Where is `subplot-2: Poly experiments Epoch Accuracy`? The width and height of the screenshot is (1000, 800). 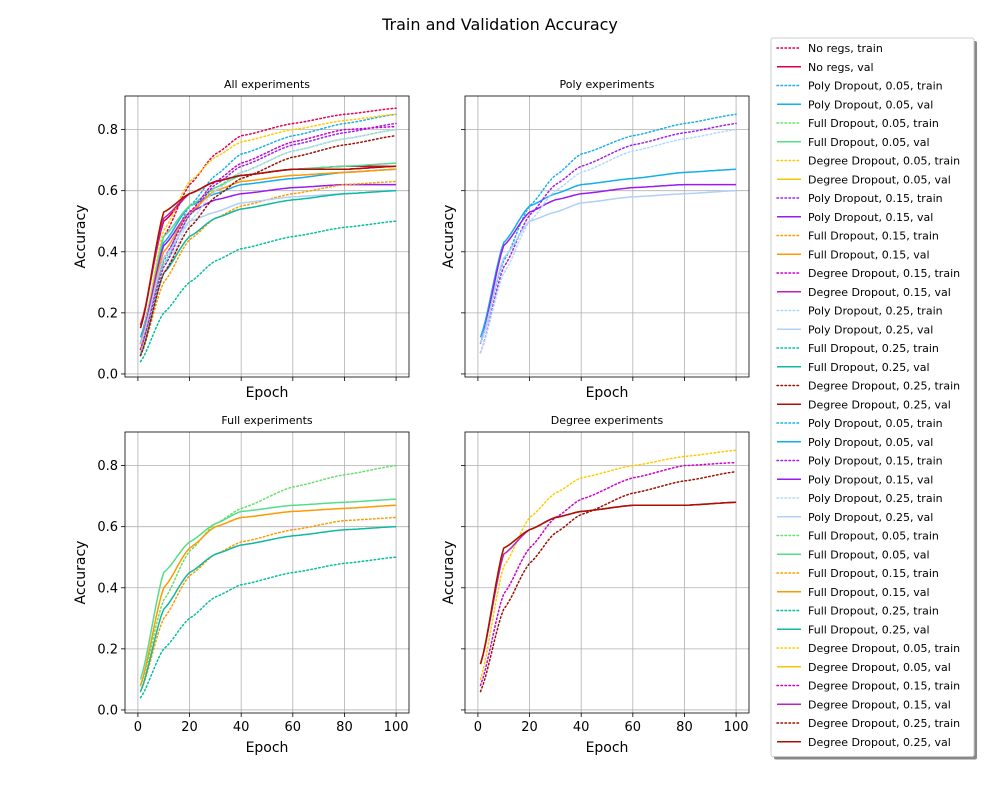
subplot-2: Poly experiments Epoch Accuracy is located at coordinates (595, 239).